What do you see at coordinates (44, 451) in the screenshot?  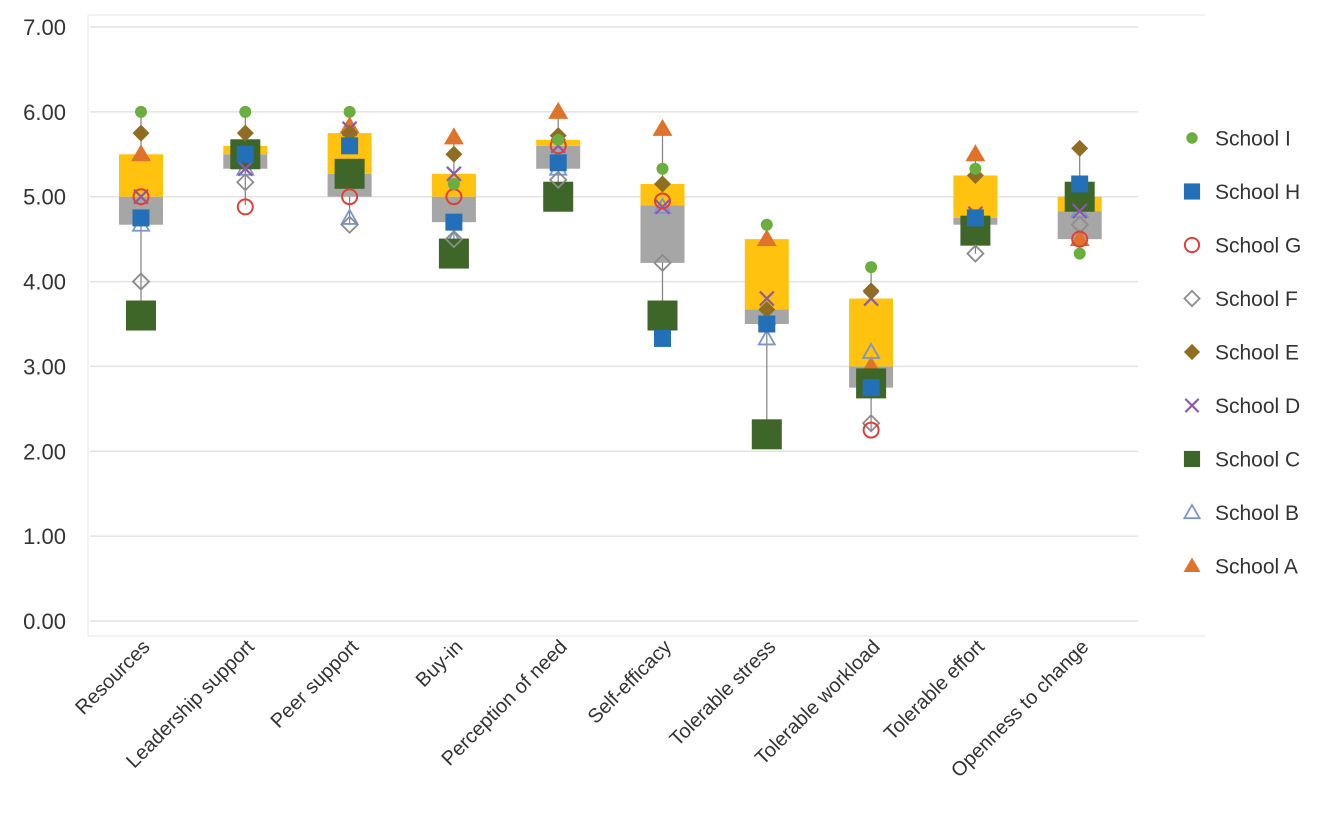 I see `y-tick-label: 2.00` at bounding box center [44, 451].